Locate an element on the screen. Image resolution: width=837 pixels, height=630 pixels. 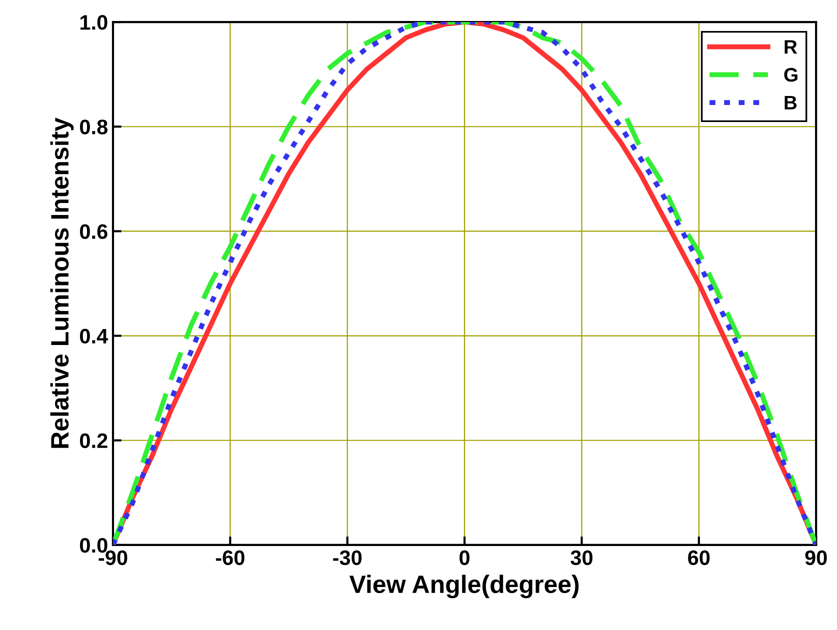
y-tick-label: 0.6 is located at coordinates (94, 231).